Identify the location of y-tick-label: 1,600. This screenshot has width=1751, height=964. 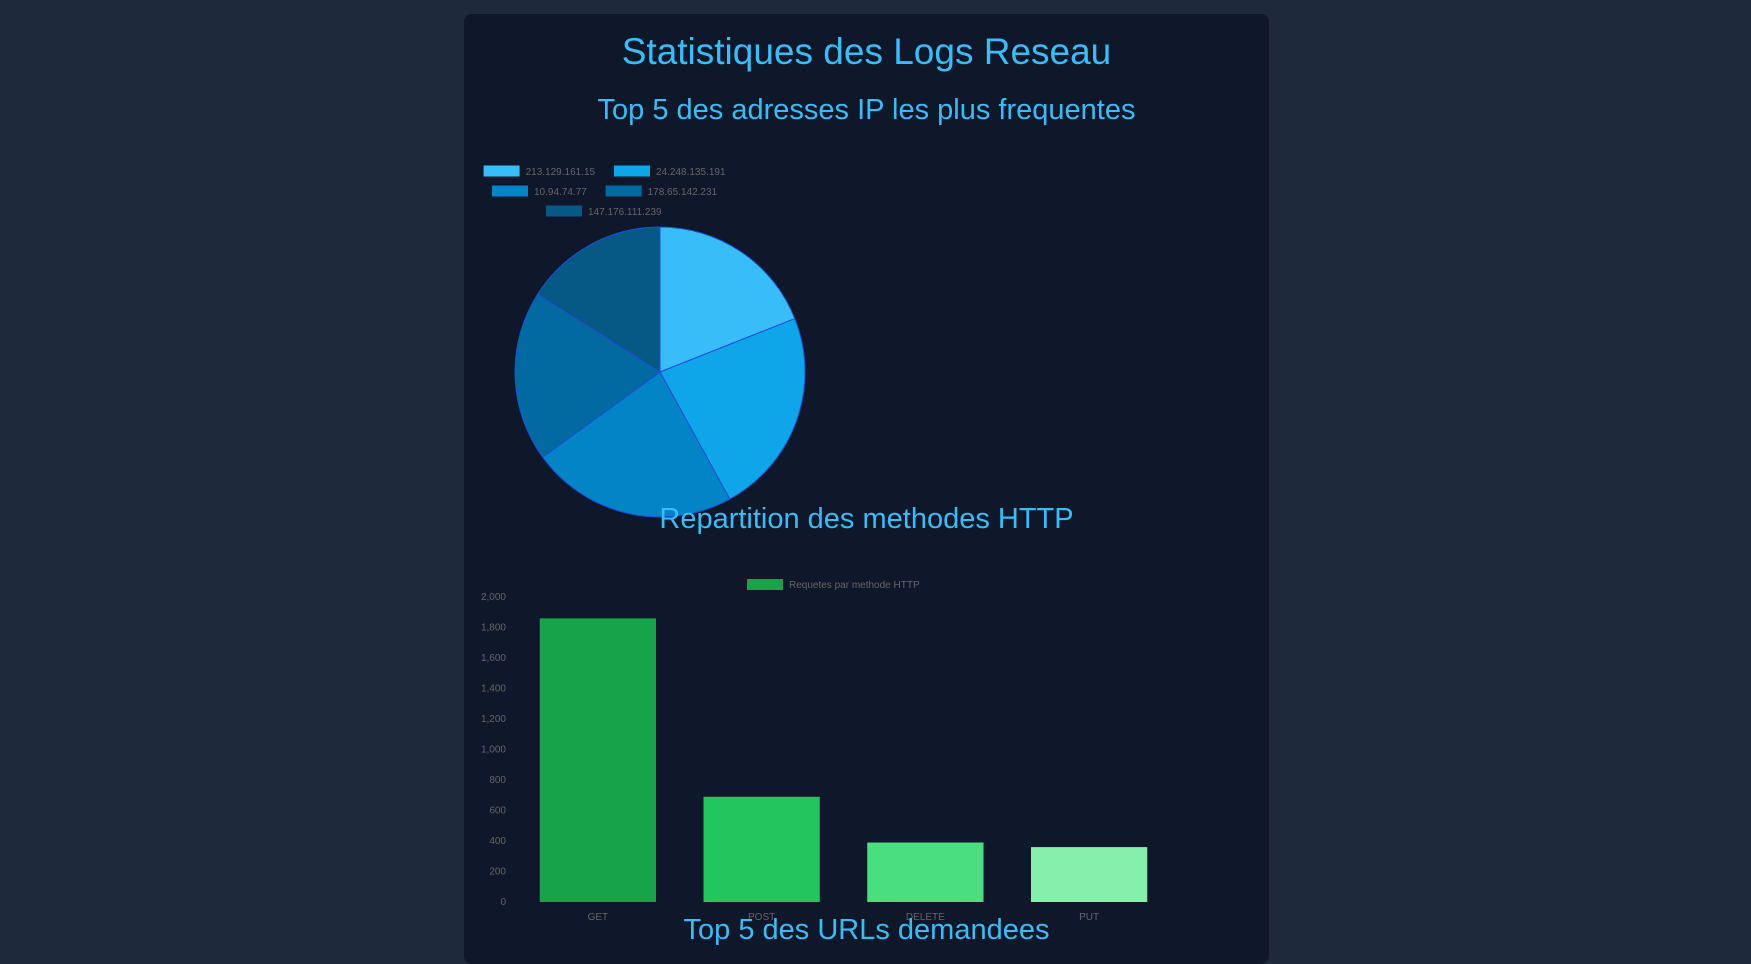
(493, 658).